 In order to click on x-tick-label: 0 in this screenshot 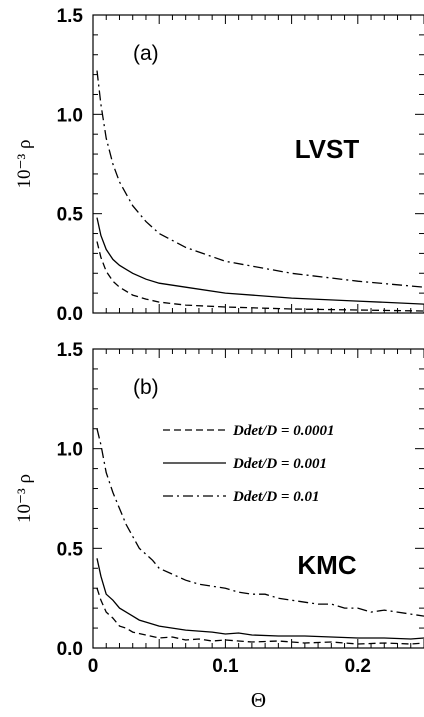, I will do `click(93, 666)`.